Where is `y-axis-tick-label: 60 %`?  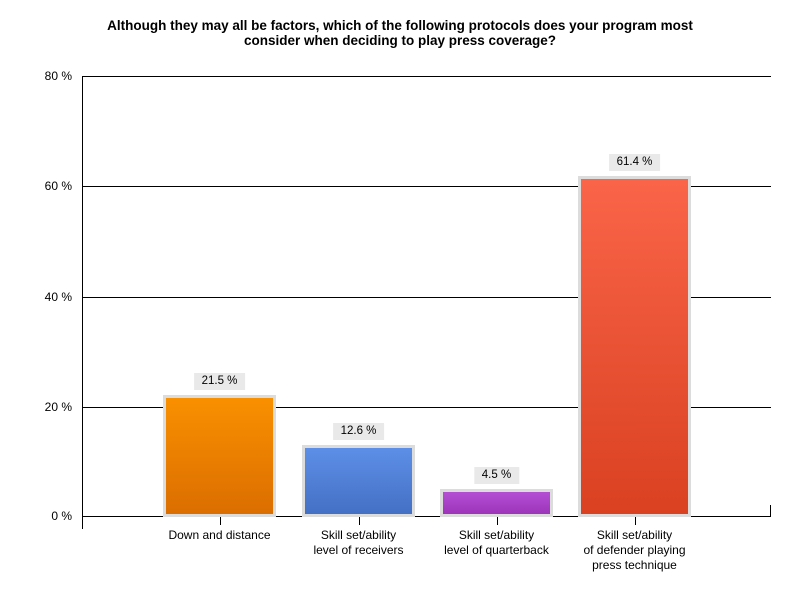
y-axis-tick-label: 60 % is located at coordinates (58, 186).